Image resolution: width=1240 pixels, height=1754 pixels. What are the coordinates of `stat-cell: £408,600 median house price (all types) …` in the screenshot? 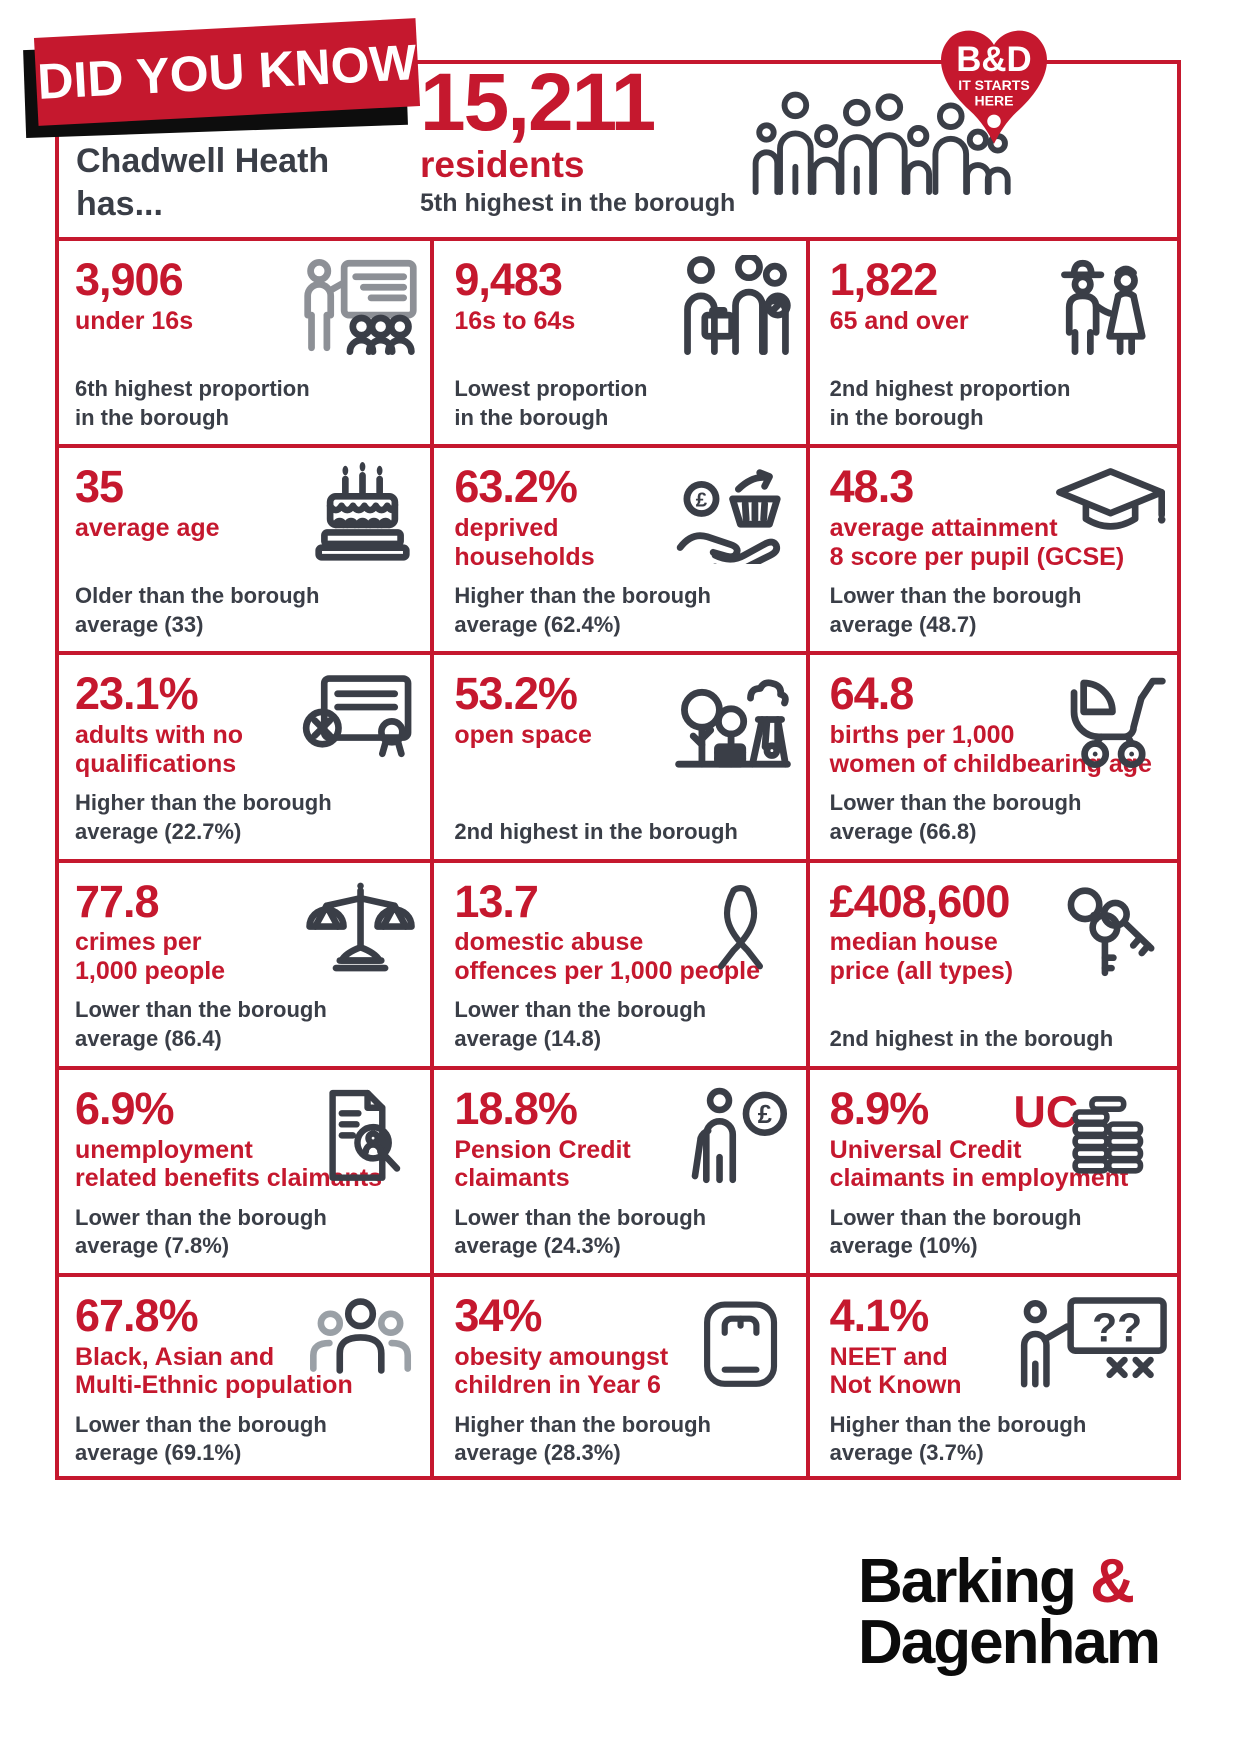 It's located at (993, 962).